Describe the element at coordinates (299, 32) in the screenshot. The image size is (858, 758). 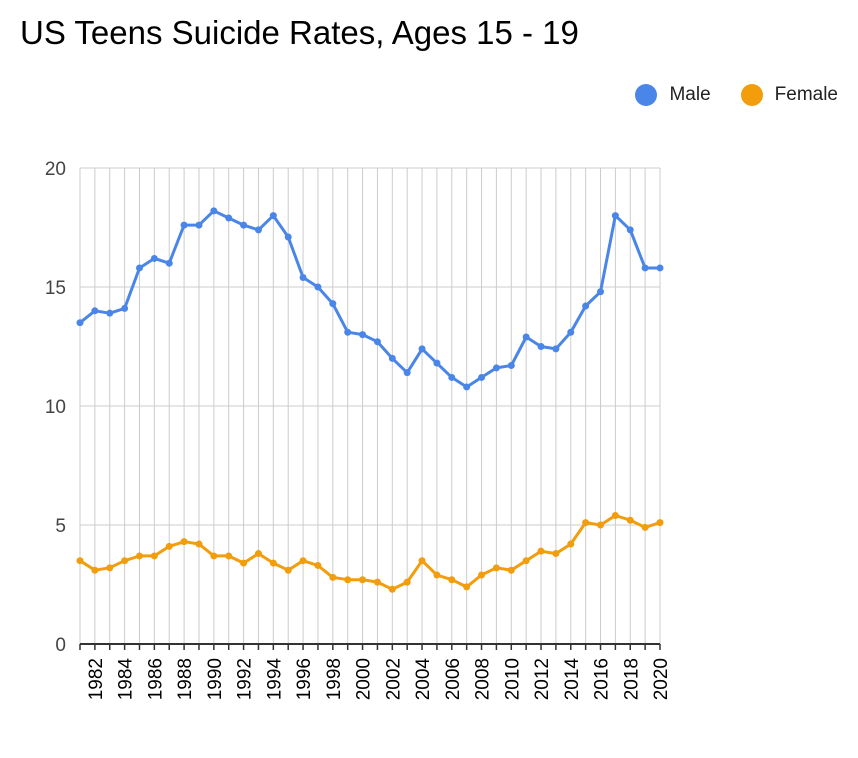
I see `chart-title: US Teens Suicide Rates, Ages 15 - 19` at that location.